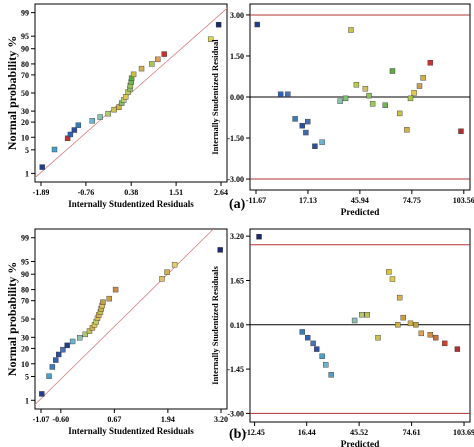 The width and height of the screenshot is (474, 447). I want to click on y-axis-title: Normal probability %, so click(12, 93).